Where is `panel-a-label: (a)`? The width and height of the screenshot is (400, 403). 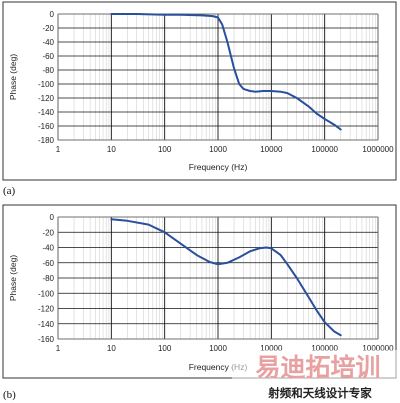
panel-a-label: (a) is located at coordinates (9, 191).